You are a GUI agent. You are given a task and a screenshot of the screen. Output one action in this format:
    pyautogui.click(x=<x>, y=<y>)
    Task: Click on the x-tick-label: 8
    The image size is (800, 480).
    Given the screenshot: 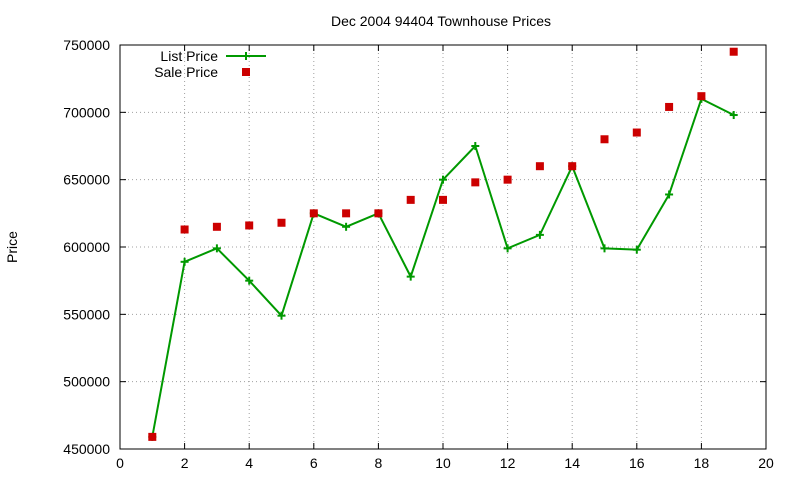 What is the action you would take?
    pyautogui.click(x=379, y=463)
    